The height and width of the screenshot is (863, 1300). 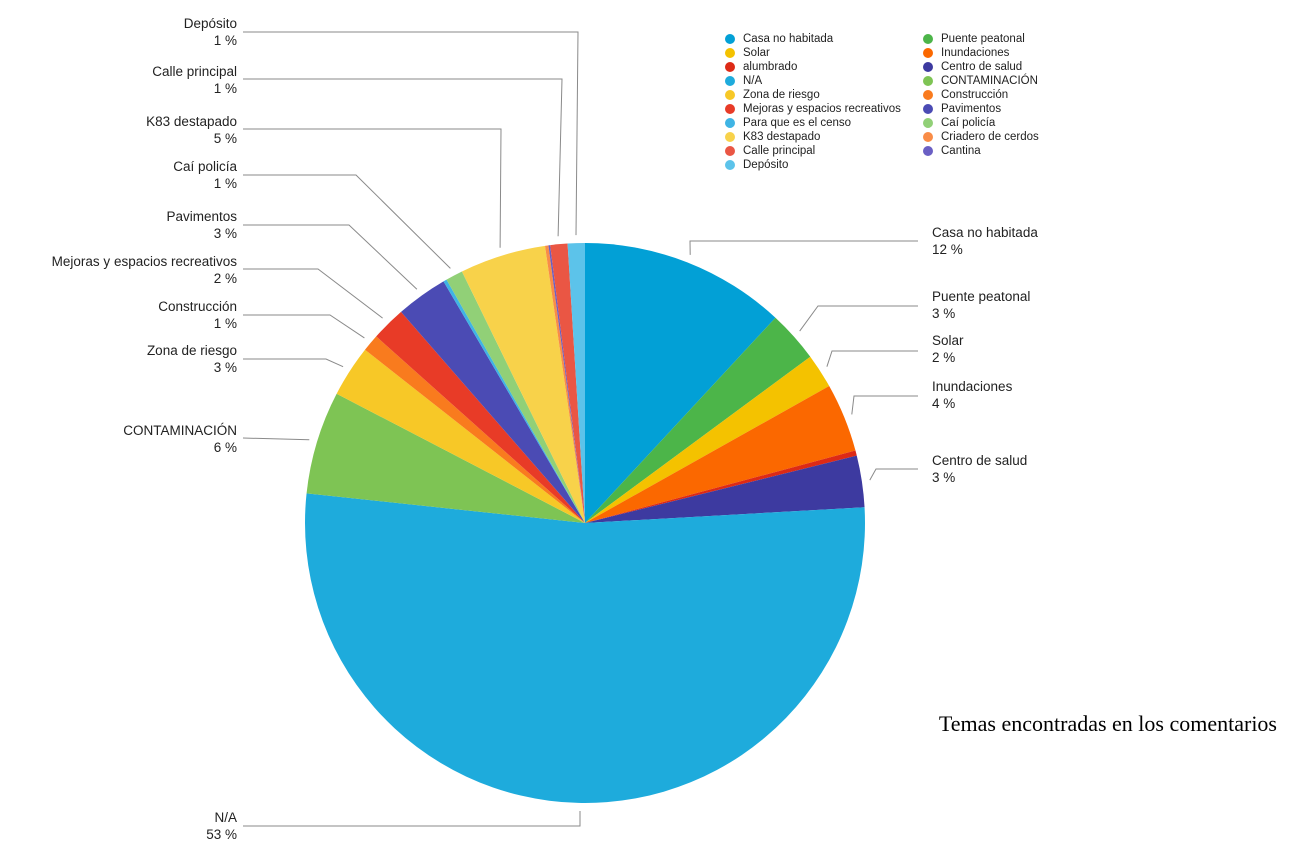 I want to click on callout-line-n-a, so click(x=412, y=819).